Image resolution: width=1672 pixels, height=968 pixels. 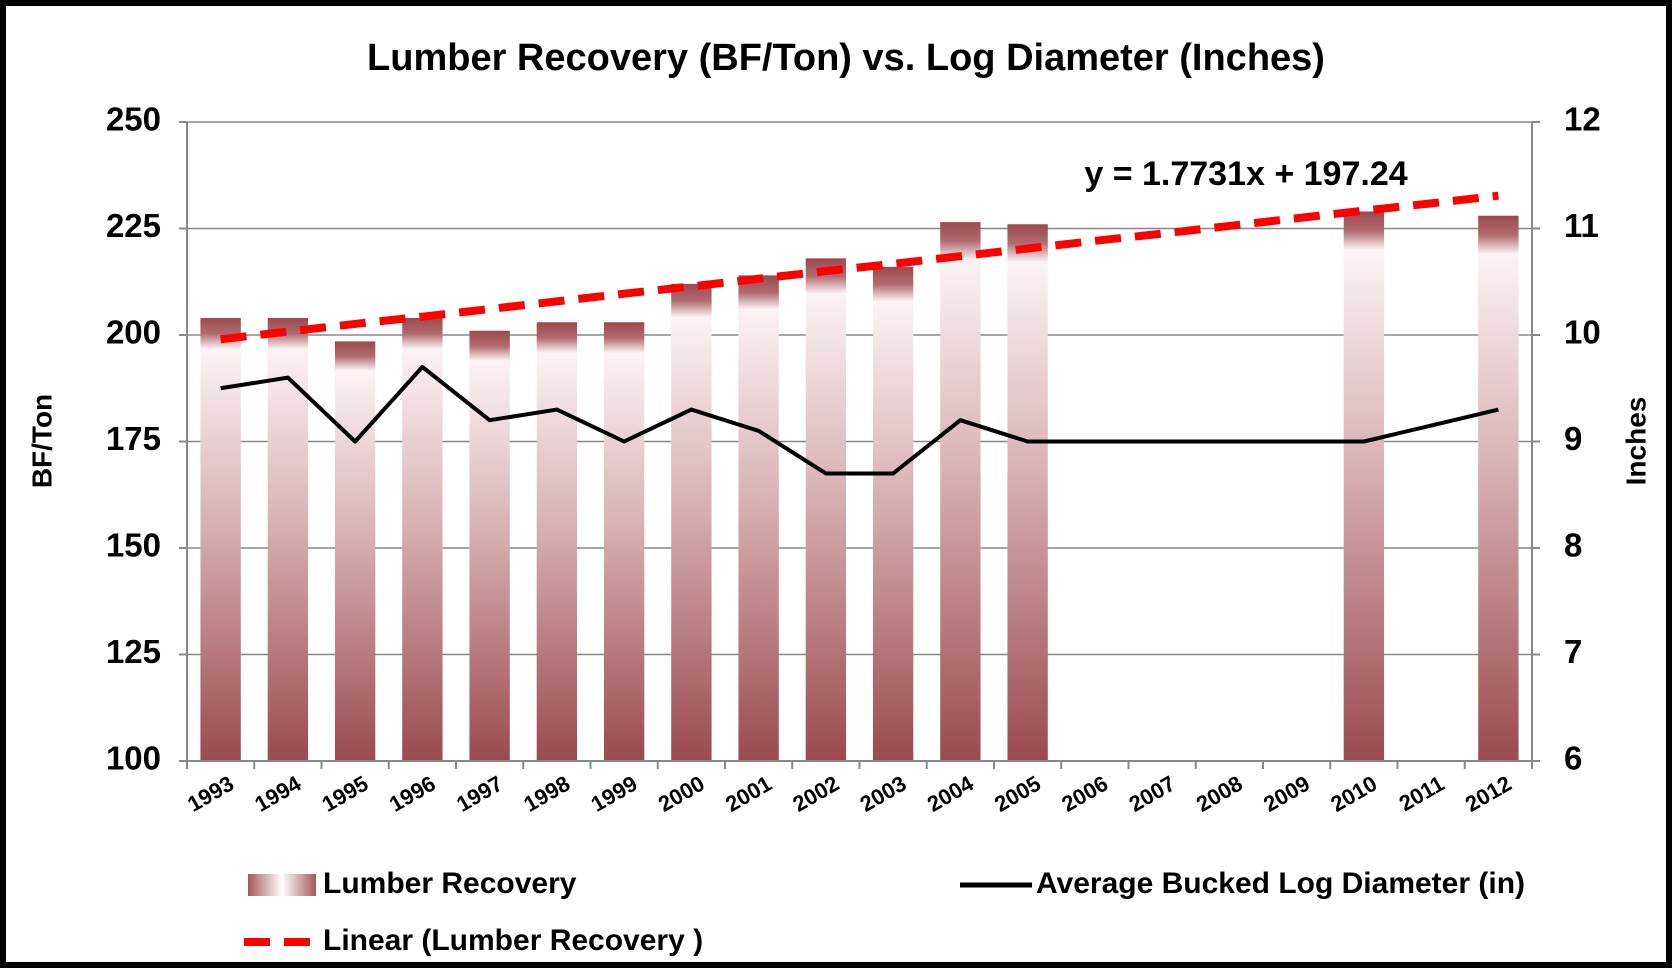 I want to click on legend-swatch, so click(x=282, y=885).